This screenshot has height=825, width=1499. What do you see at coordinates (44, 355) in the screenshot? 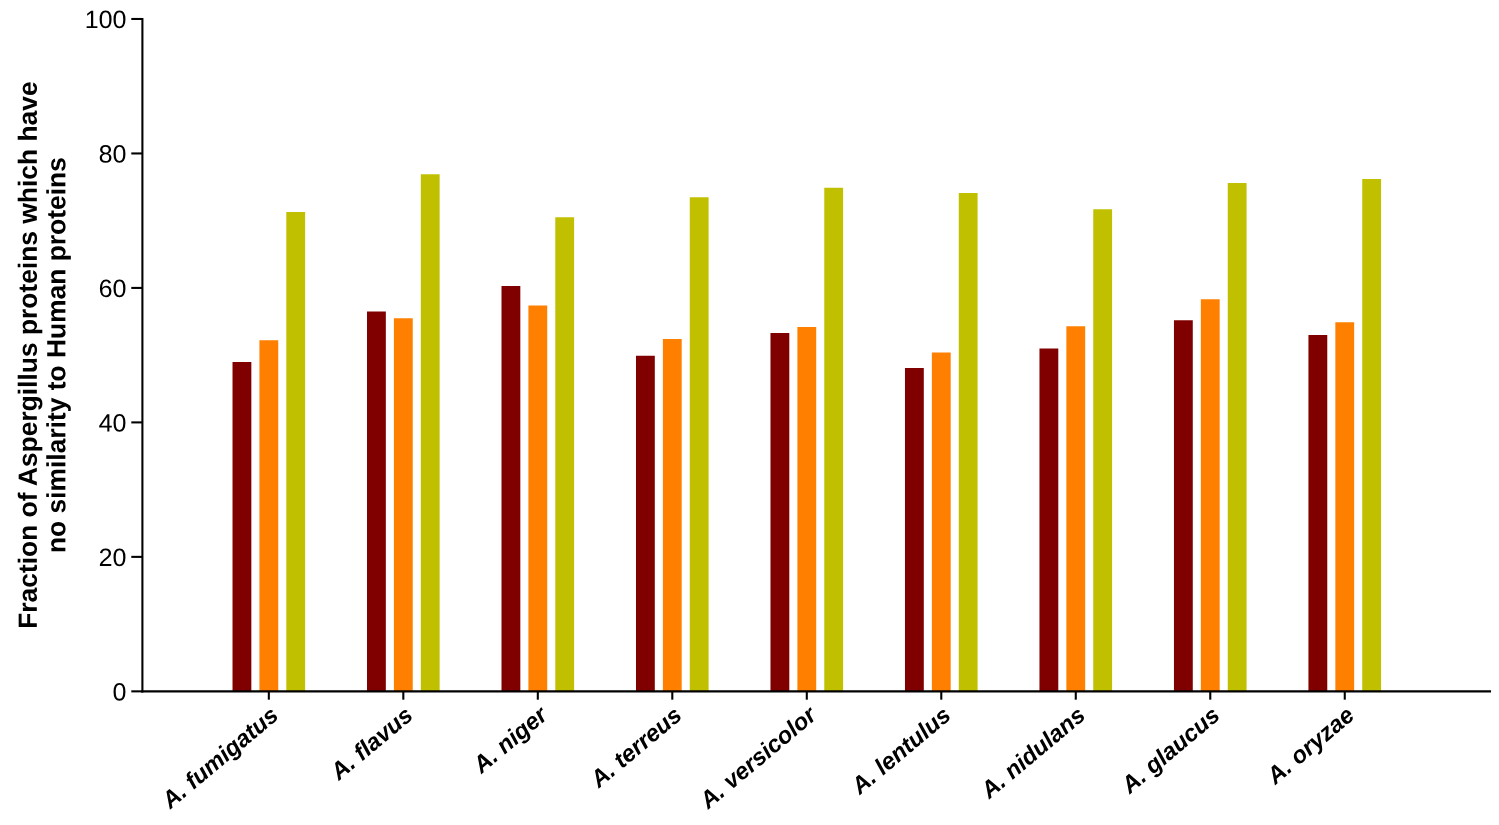
I see `y-axis-title: Fraction of Aspergillus proteins which have no similarity to Human proteins` at bounding box center [44, 355].